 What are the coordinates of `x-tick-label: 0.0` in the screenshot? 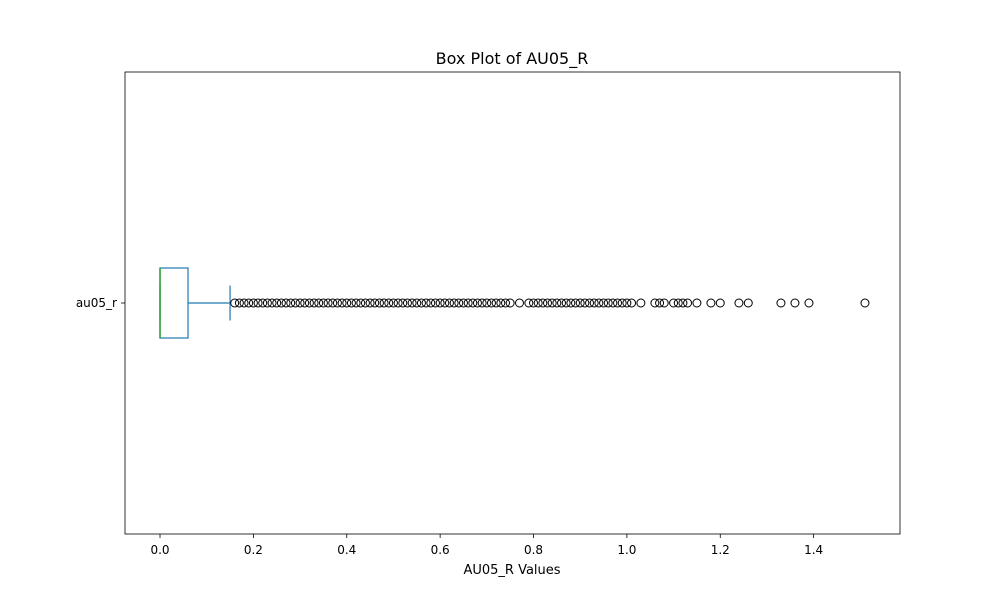 It's located at (159, 550).